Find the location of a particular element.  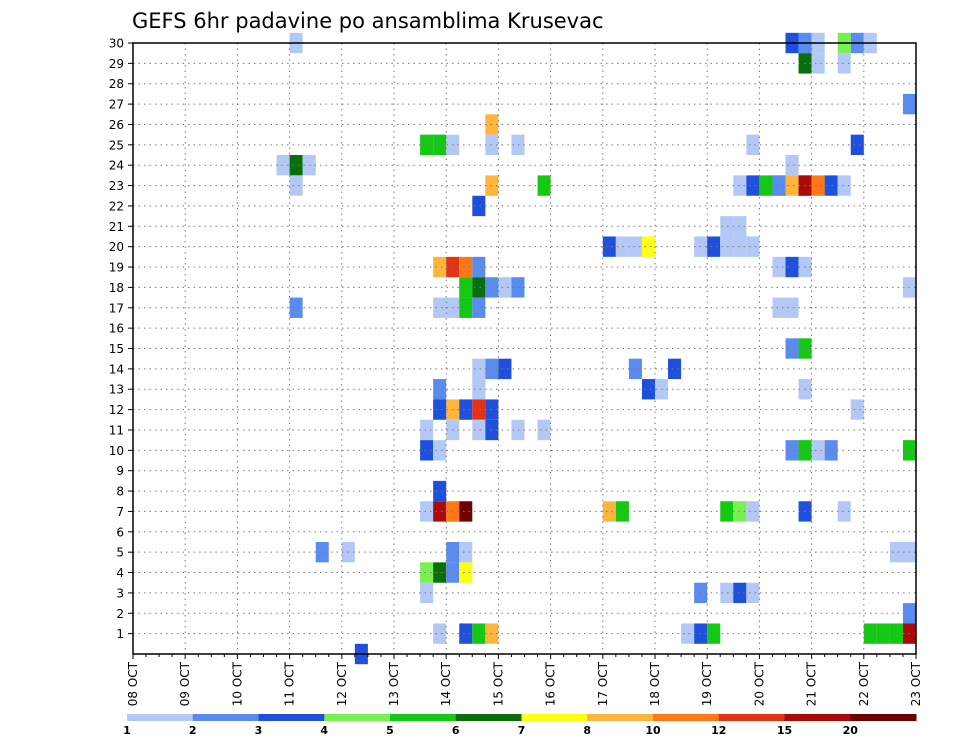

y-tick-label: 6 is located at coordinates (120, 532).